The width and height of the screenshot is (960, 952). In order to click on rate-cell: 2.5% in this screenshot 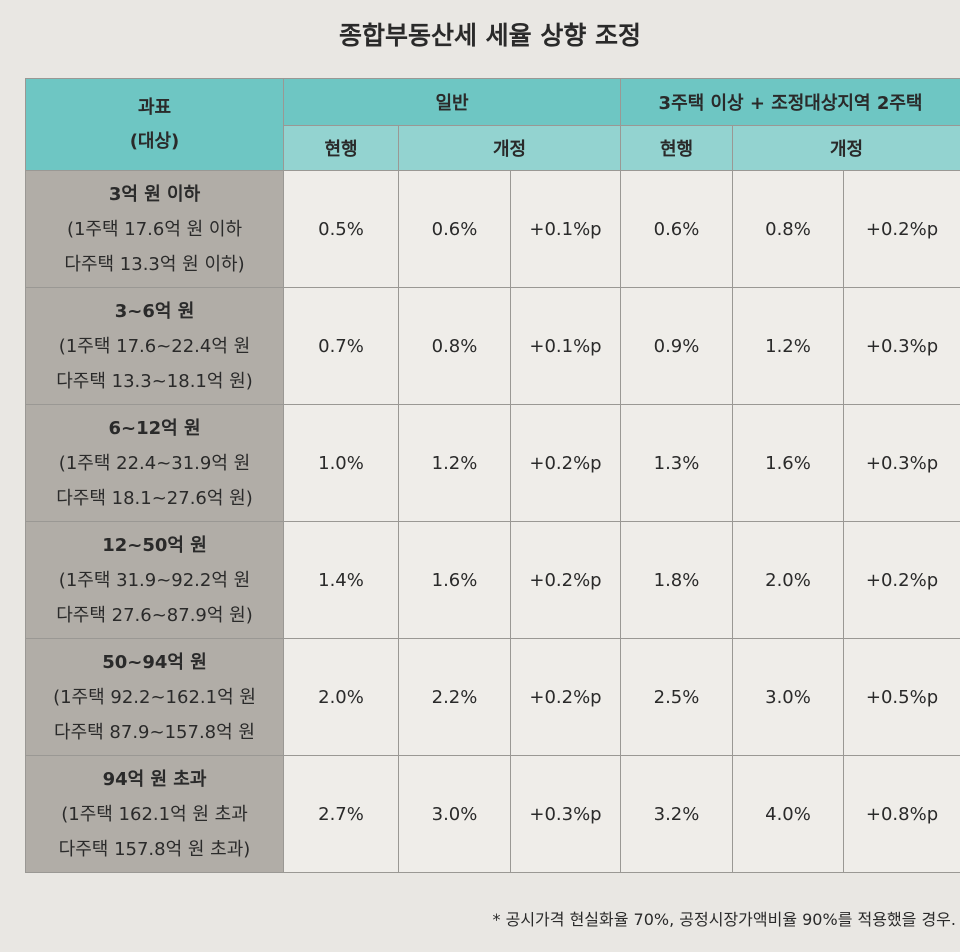, I will do `click(676, 697)`.